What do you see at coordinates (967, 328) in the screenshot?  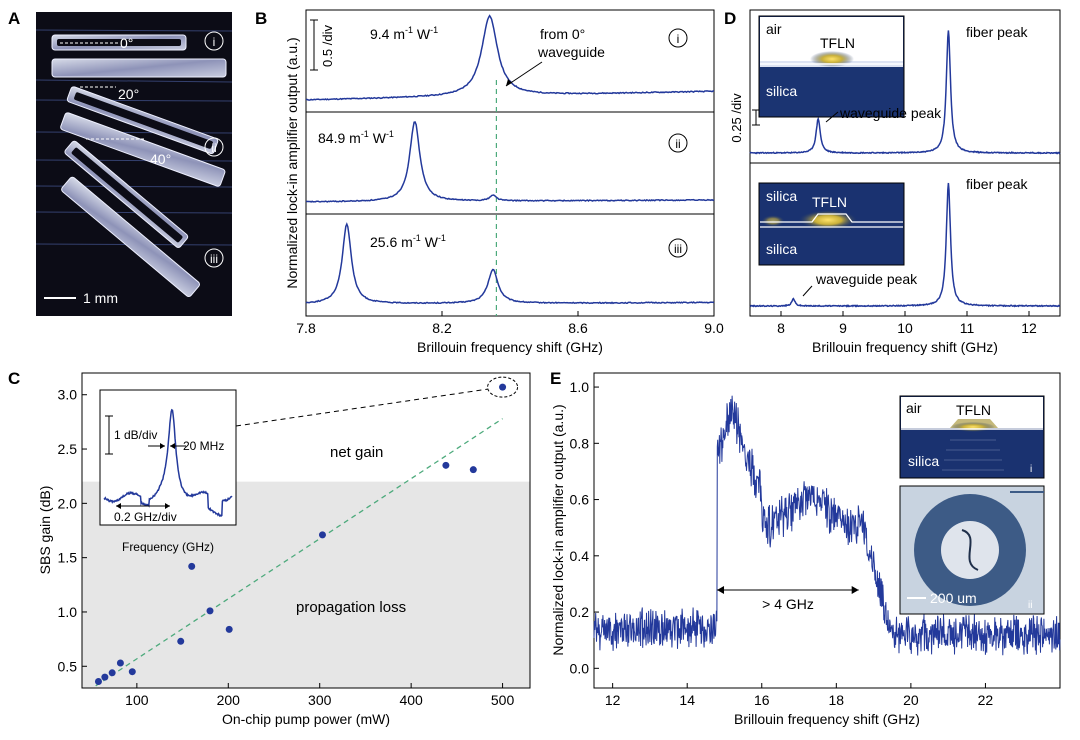 I see `d-xtick-label: 11` at bounding box center [967, 328].